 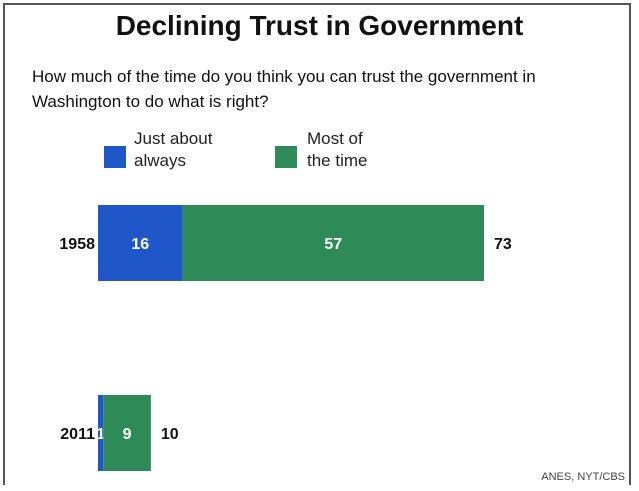 I want to click on total-label-2011: 10, so click(x=170, y=434).